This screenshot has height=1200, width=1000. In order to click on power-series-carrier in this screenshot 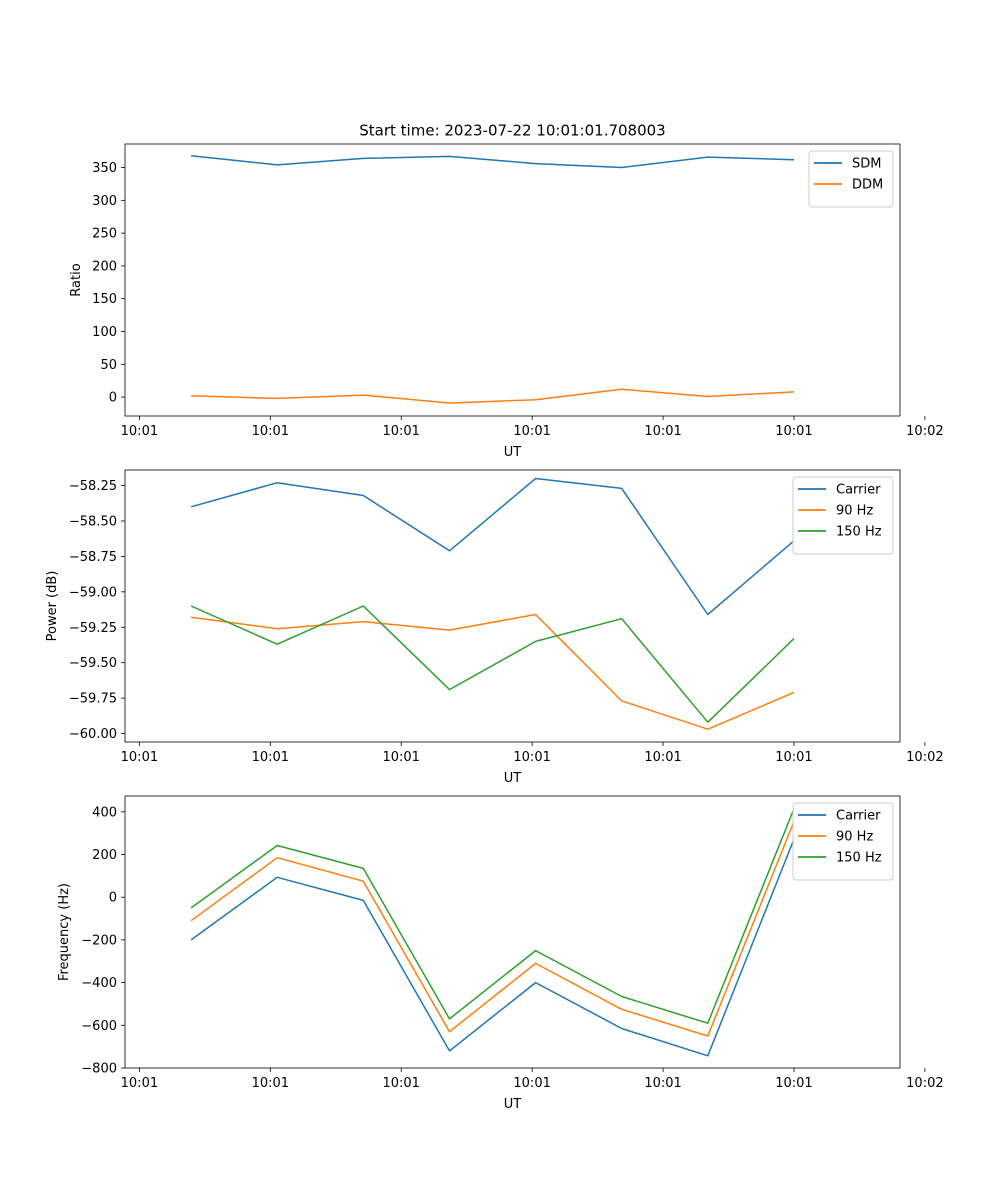, I will do `click(492, 546)`.